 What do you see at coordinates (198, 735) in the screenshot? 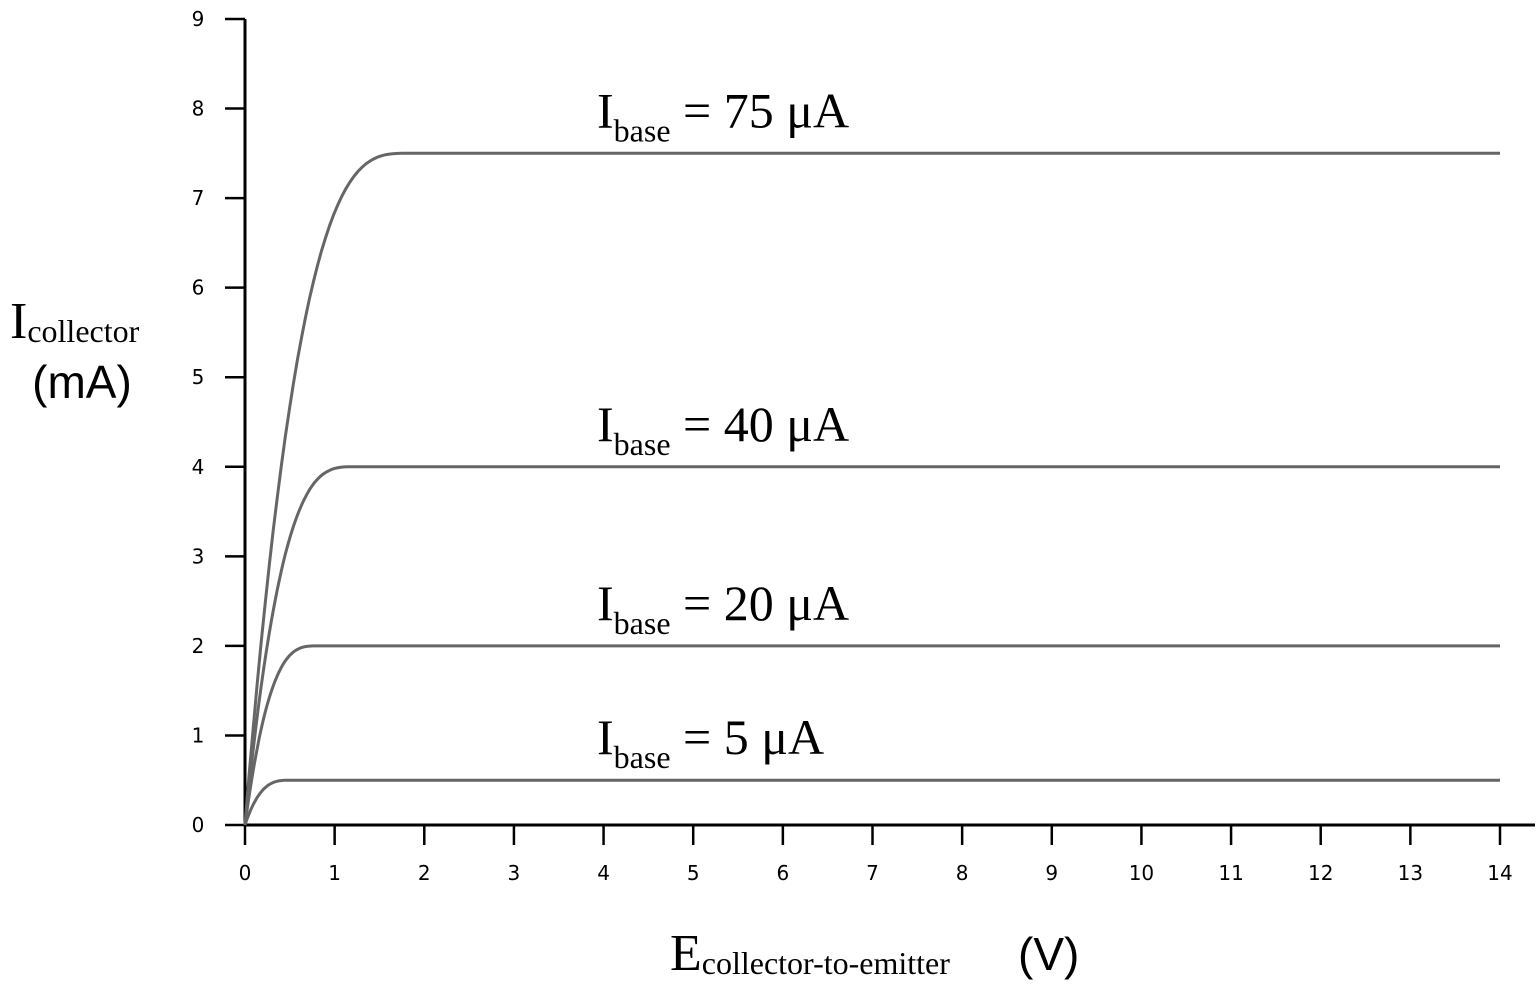
I see `y-tick-label: 1` at bounding box center [198, 735].